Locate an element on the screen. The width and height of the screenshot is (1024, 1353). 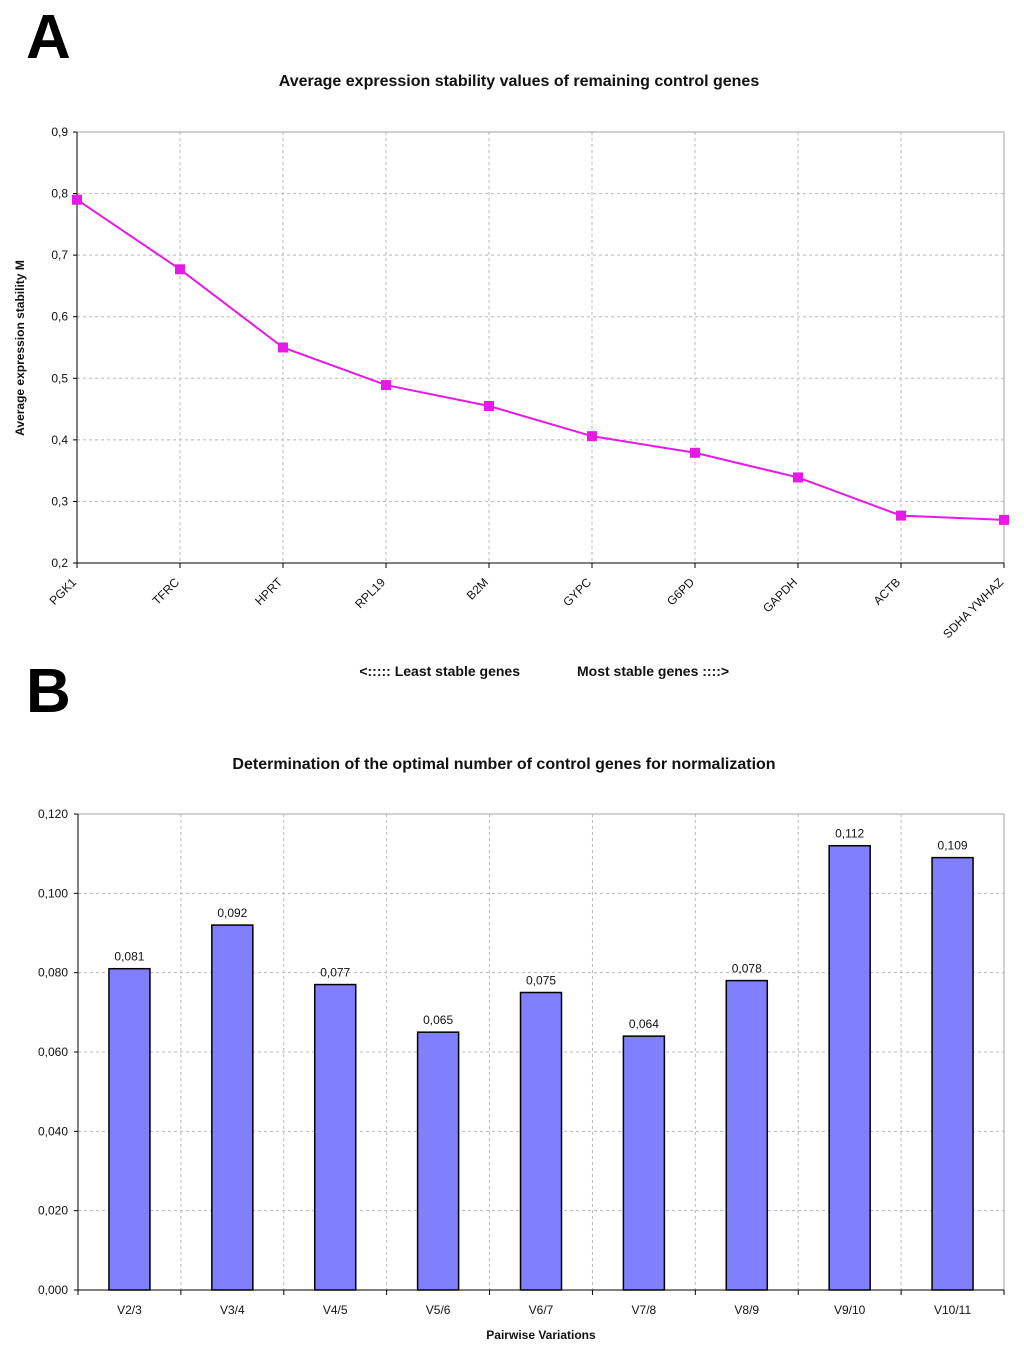
chart-a-x-tick-label: GAPDH is located at coordinates (780, 595).